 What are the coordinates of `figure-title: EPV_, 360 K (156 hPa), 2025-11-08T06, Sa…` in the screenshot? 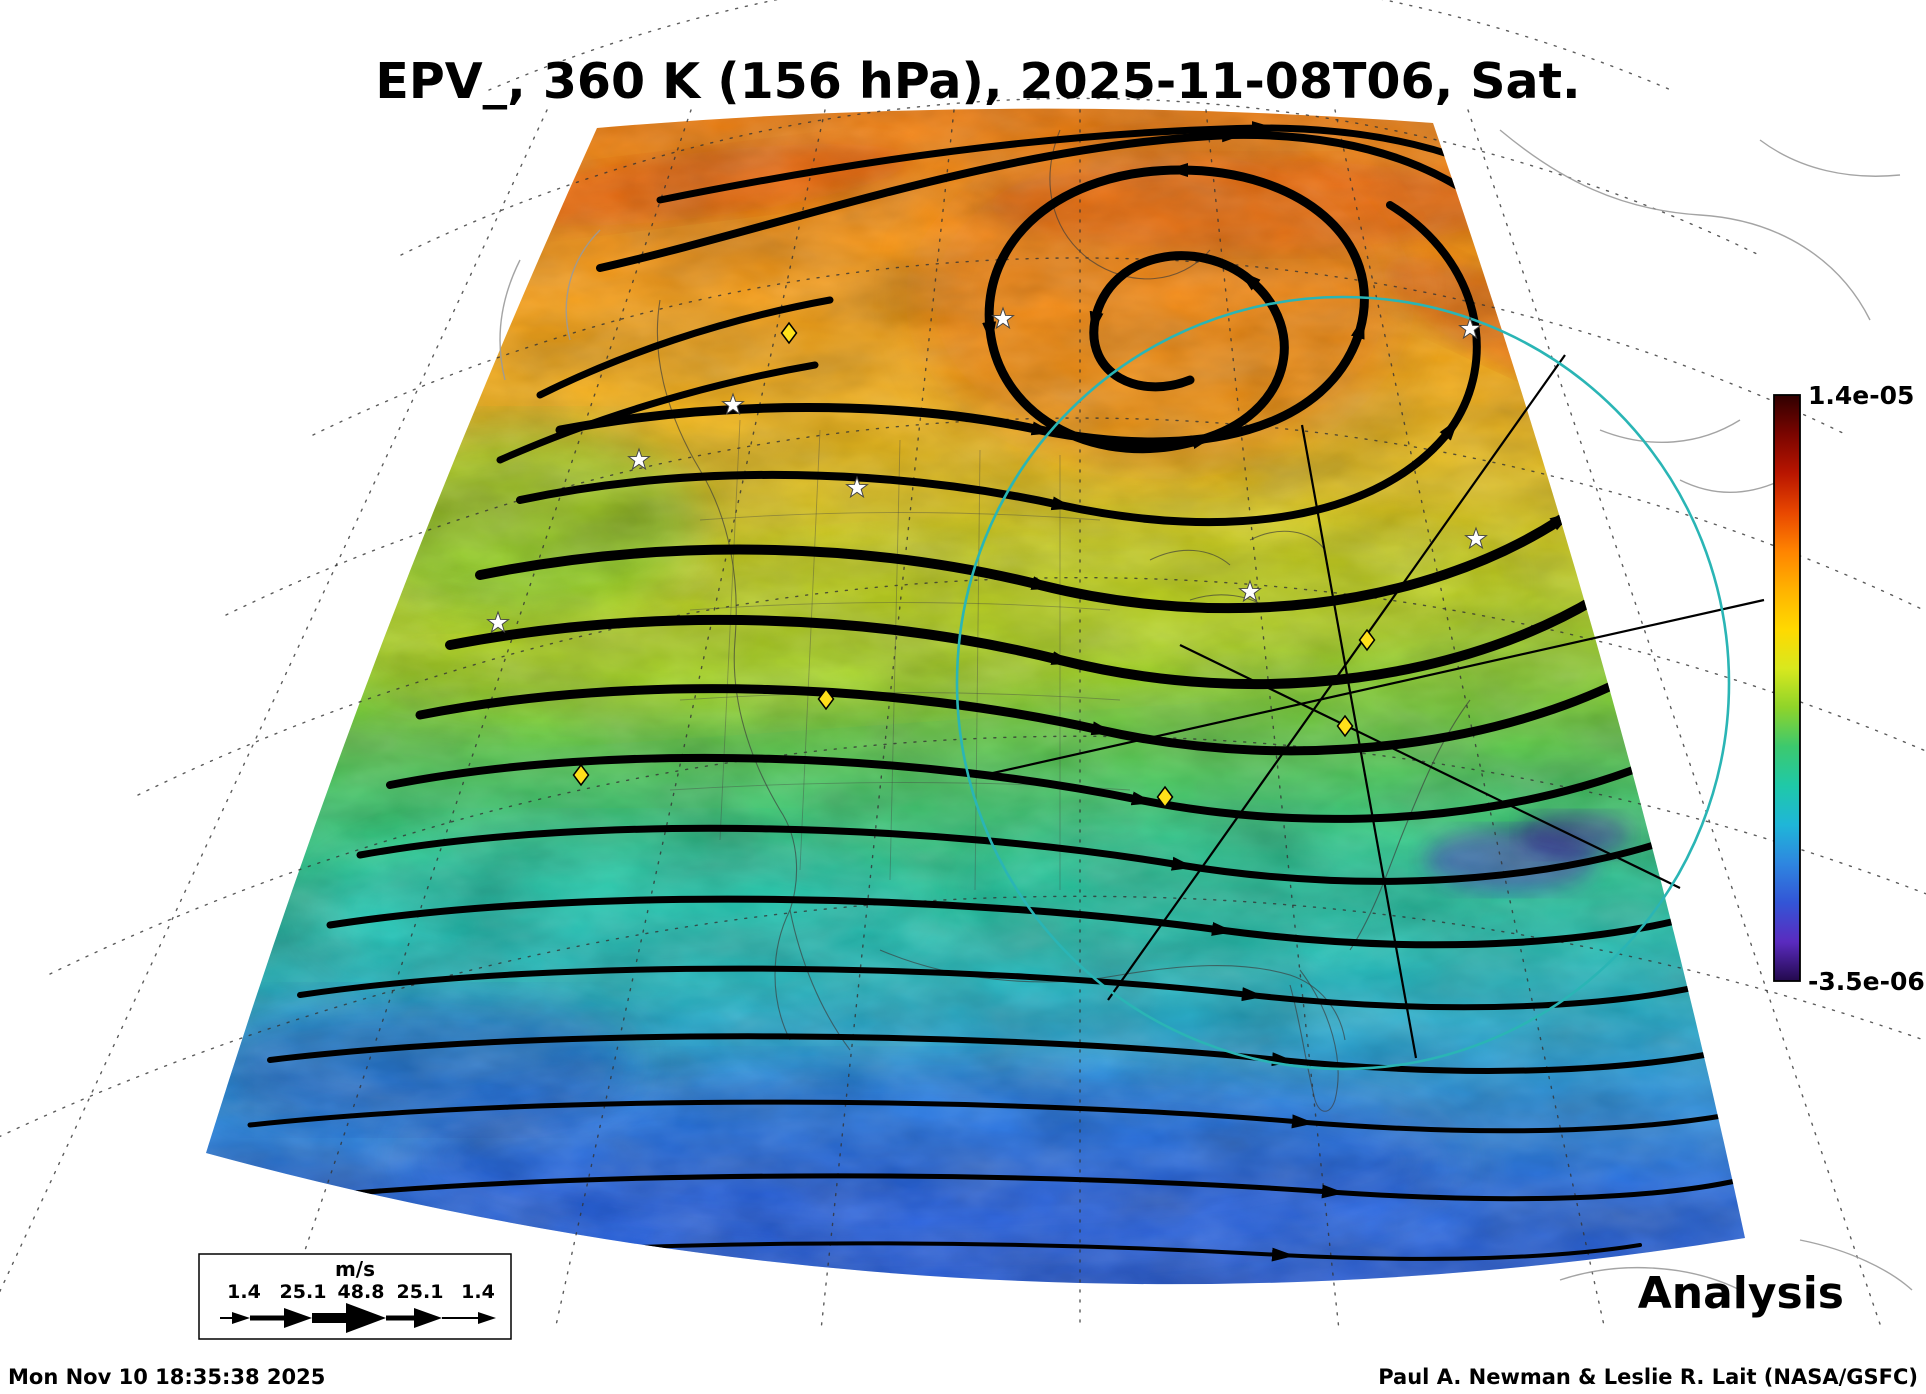 It's located at (977, 81).